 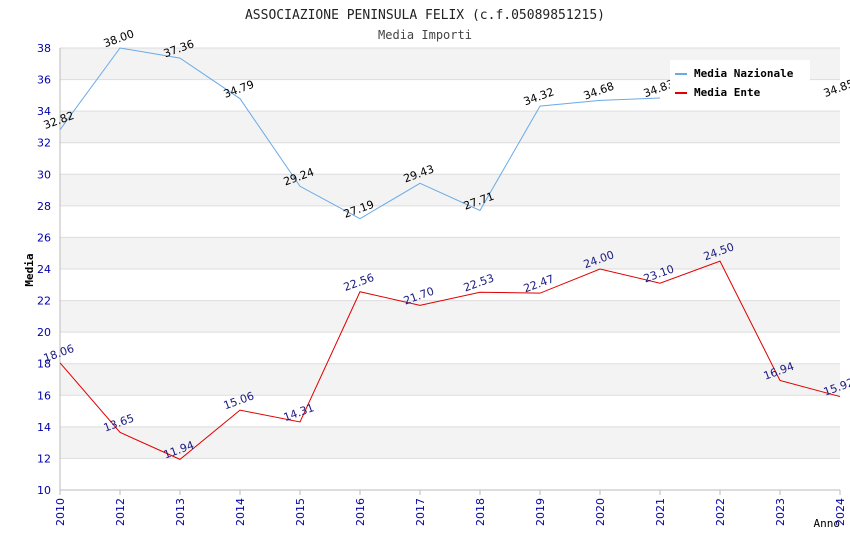 I want to click on x-tick-label: 2024, so click(x=840, y=512).